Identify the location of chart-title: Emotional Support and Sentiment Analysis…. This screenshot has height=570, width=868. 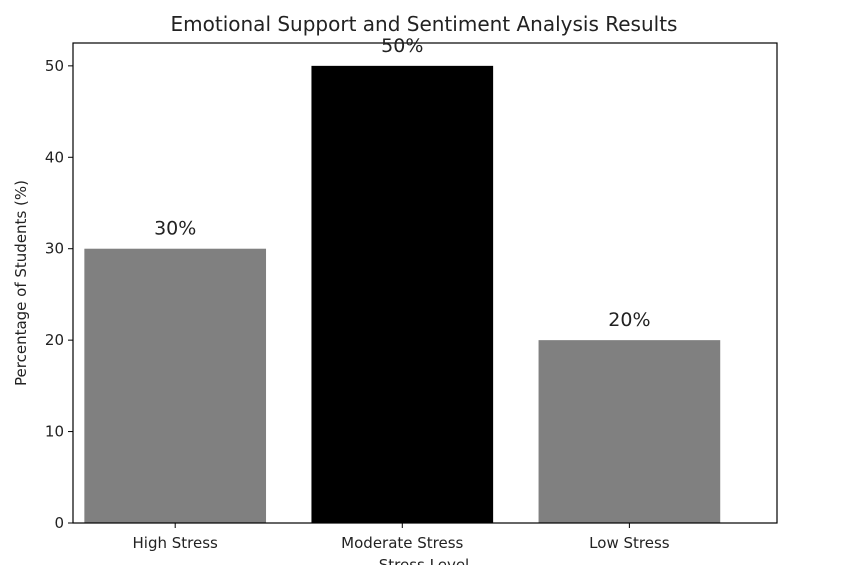
(424, 24).